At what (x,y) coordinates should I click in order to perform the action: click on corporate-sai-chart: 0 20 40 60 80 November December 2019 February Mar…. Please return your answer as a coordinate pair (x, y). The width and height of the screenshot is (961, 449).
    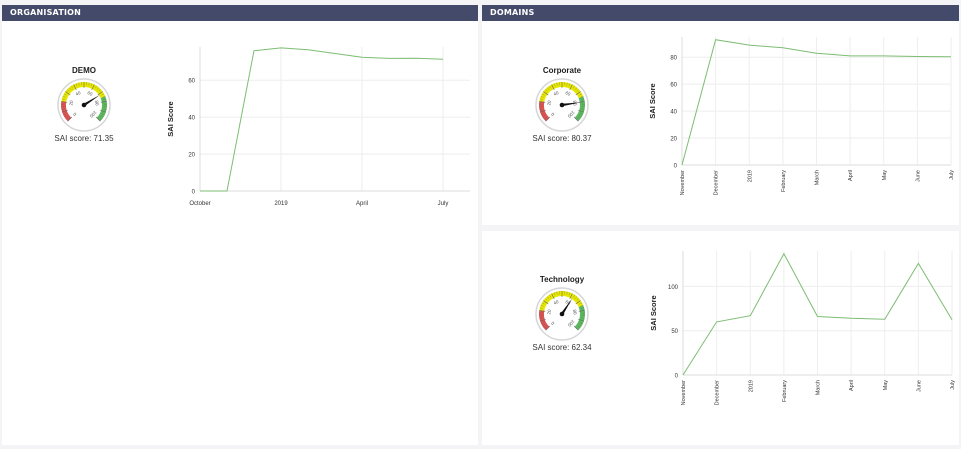
    Looking at the image, I should click on (801, 116).